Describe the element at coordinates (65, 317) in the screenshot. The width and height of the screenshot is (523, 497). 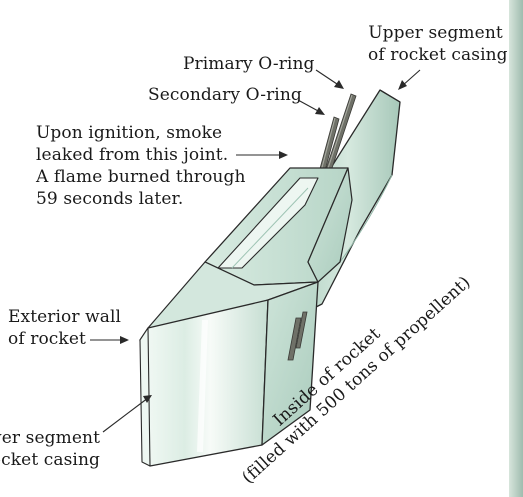
I see `label-line: Exterior wall` at that location.